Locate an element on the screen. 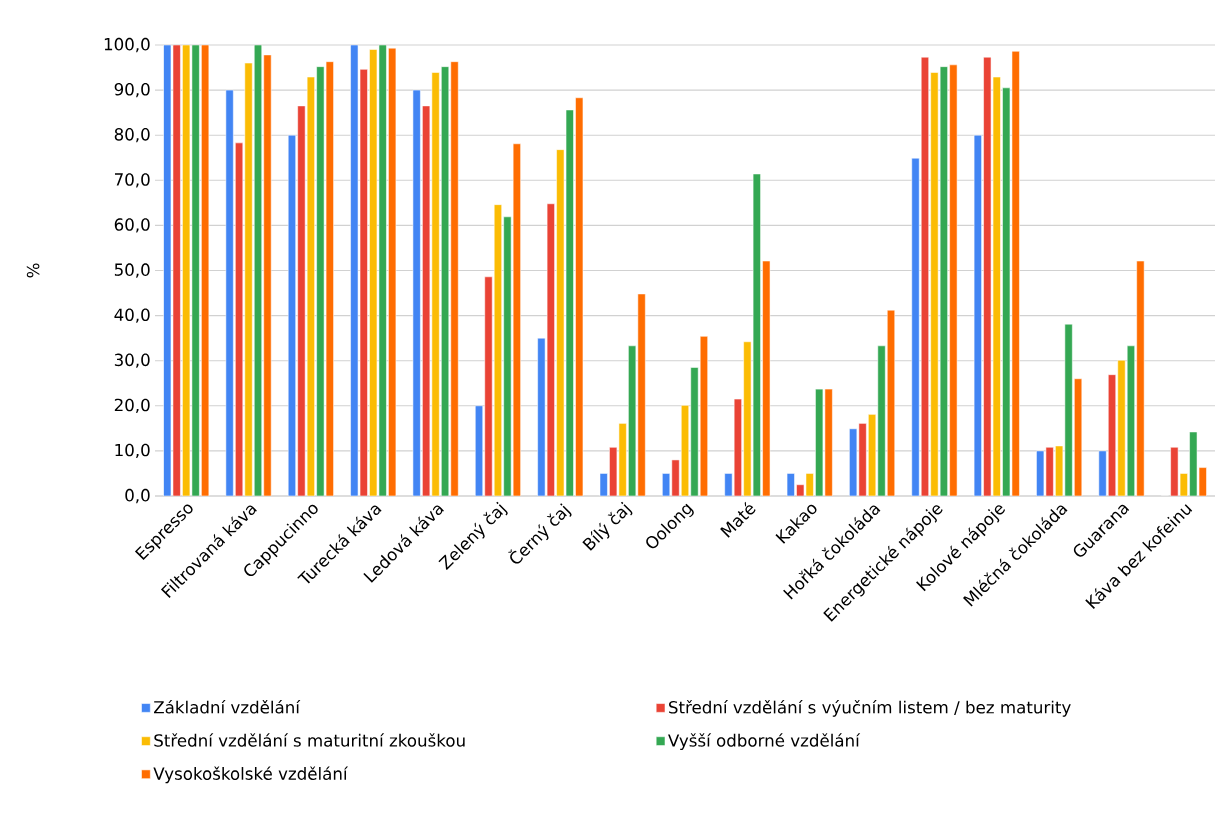  y-tick-label: 30,0 is located at coordinates (132, 360).